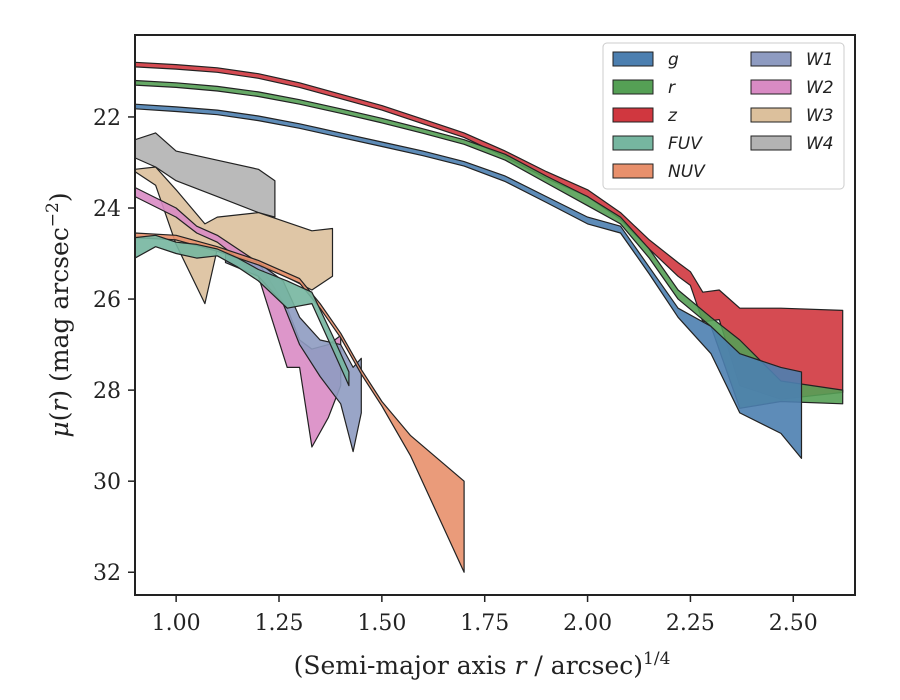 This screenshot has width=900, height=700. Describe the element at coordinates (107, 573) in the screenshot. I see `y-tick-label: 32` at that location.